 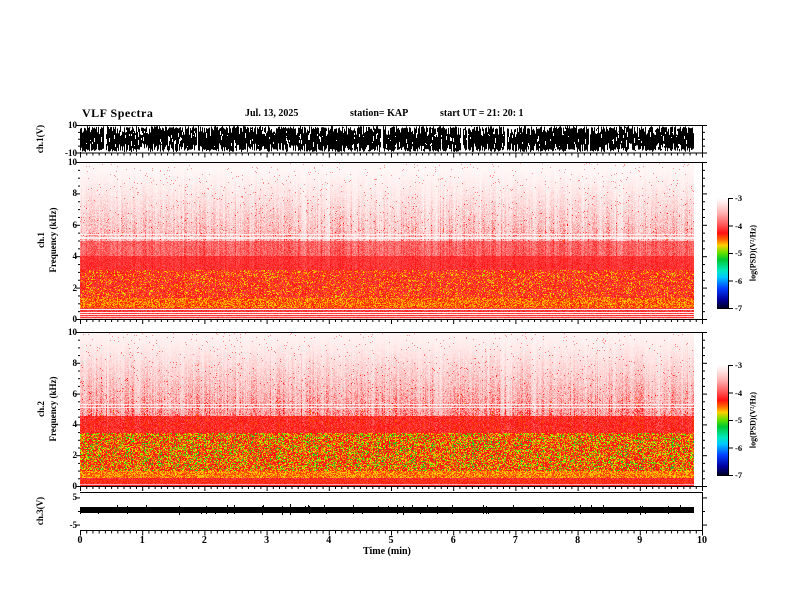 I want to click on sp1-y-tick-label: 6, so click(x=75, y=224).